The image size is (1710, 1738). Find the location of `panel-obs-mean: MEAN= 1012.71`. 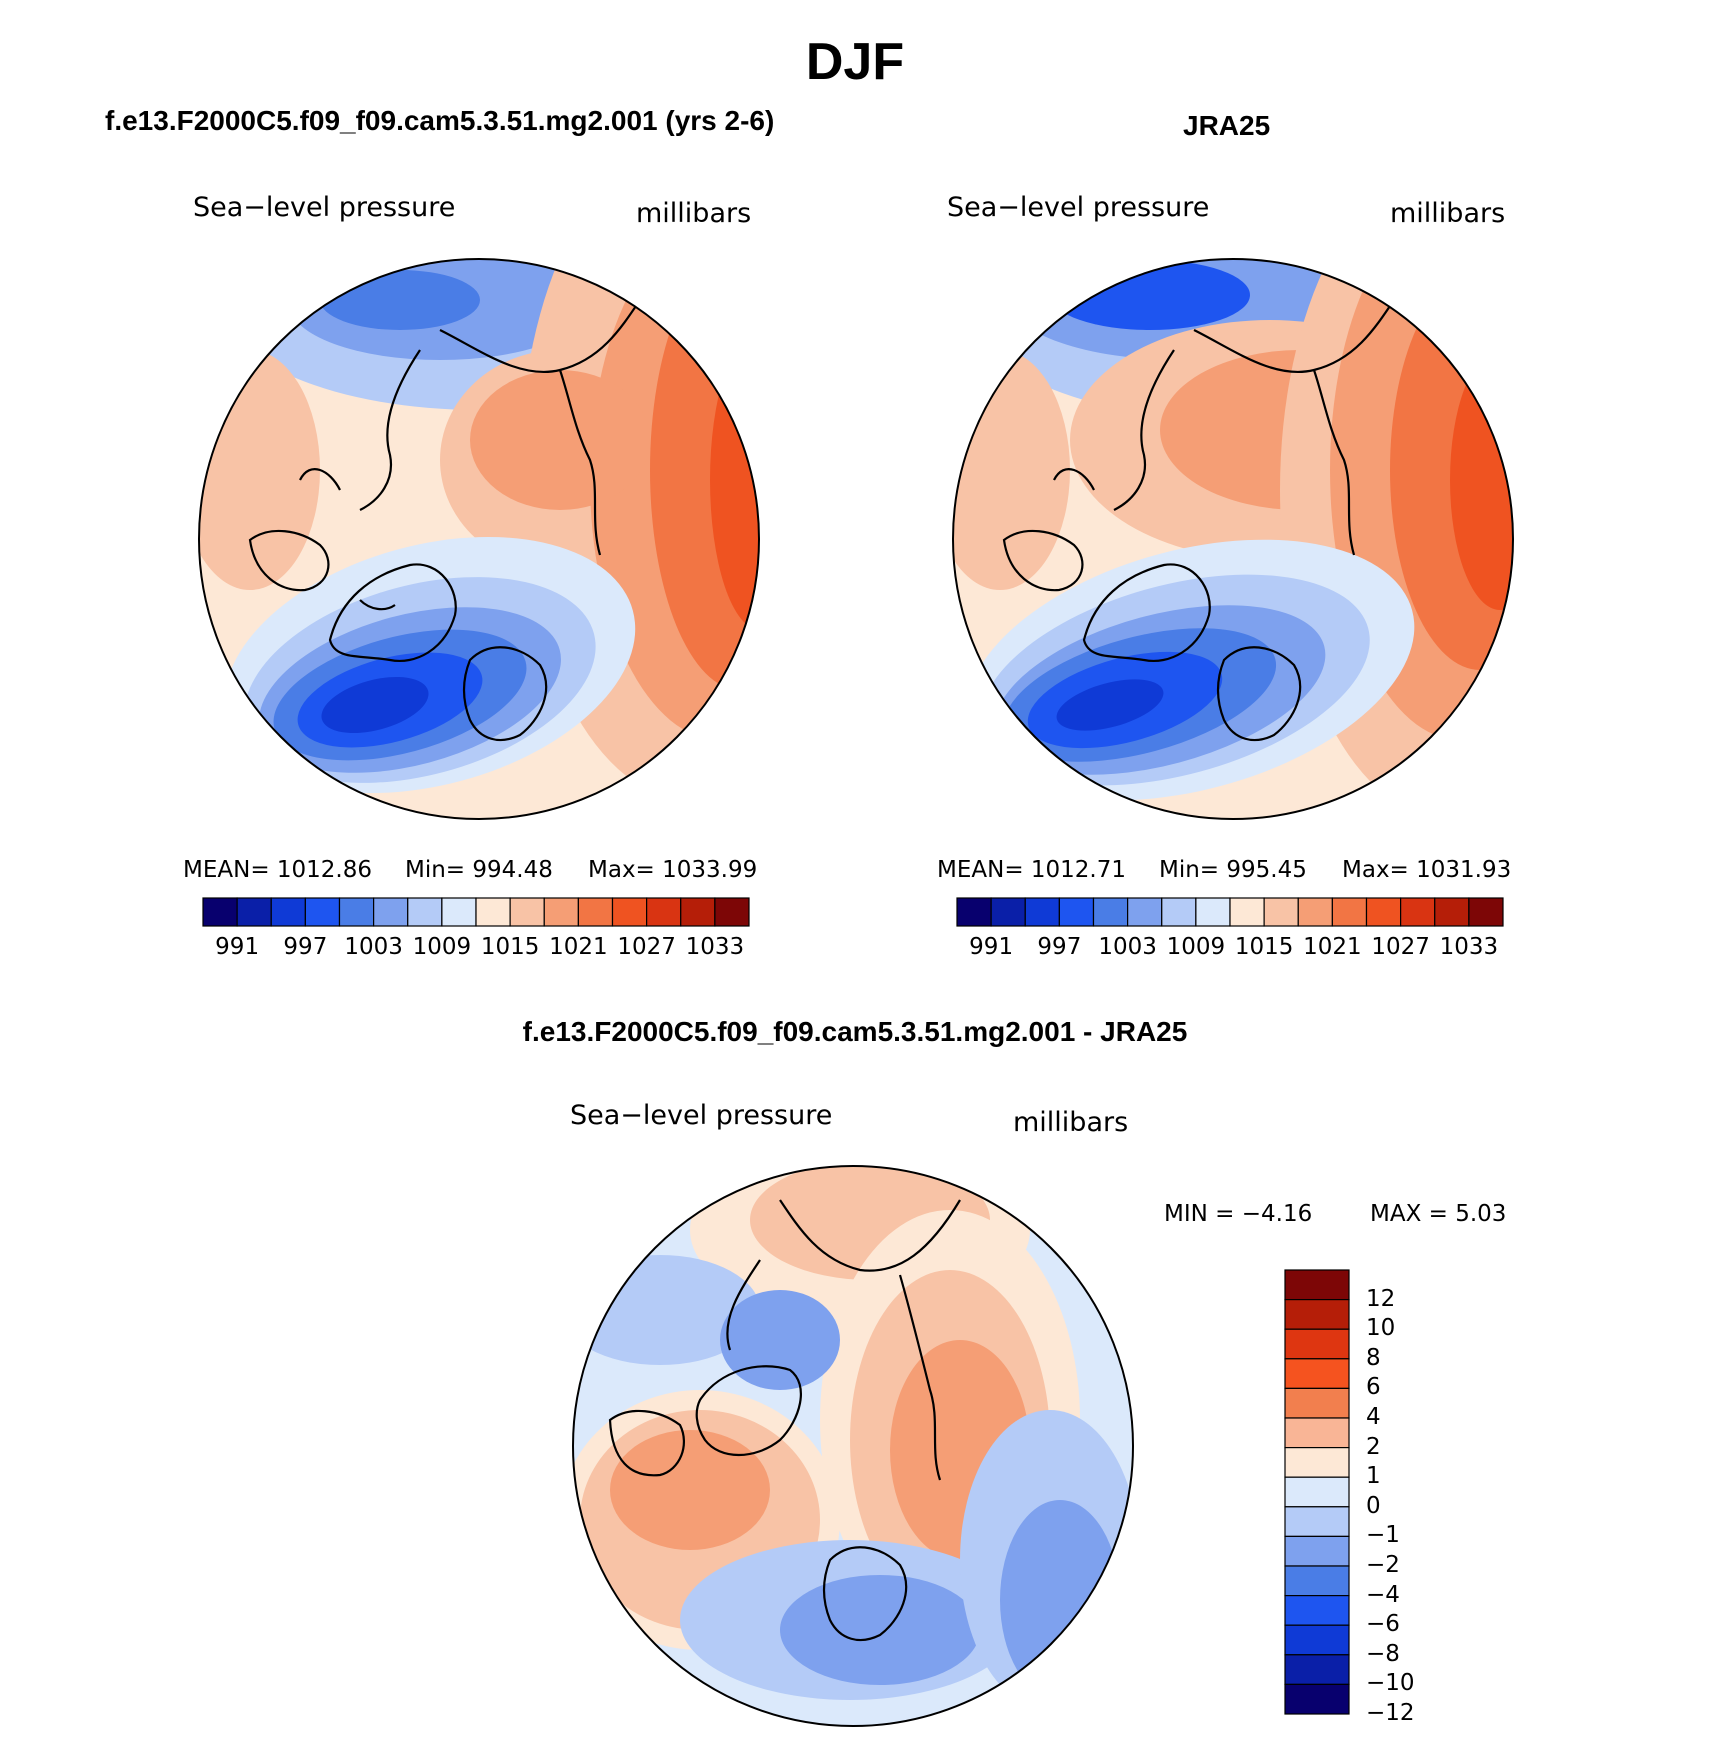

panel-obs-mean: MEAN= 1012.71 is located at coordinates (1032, 870).